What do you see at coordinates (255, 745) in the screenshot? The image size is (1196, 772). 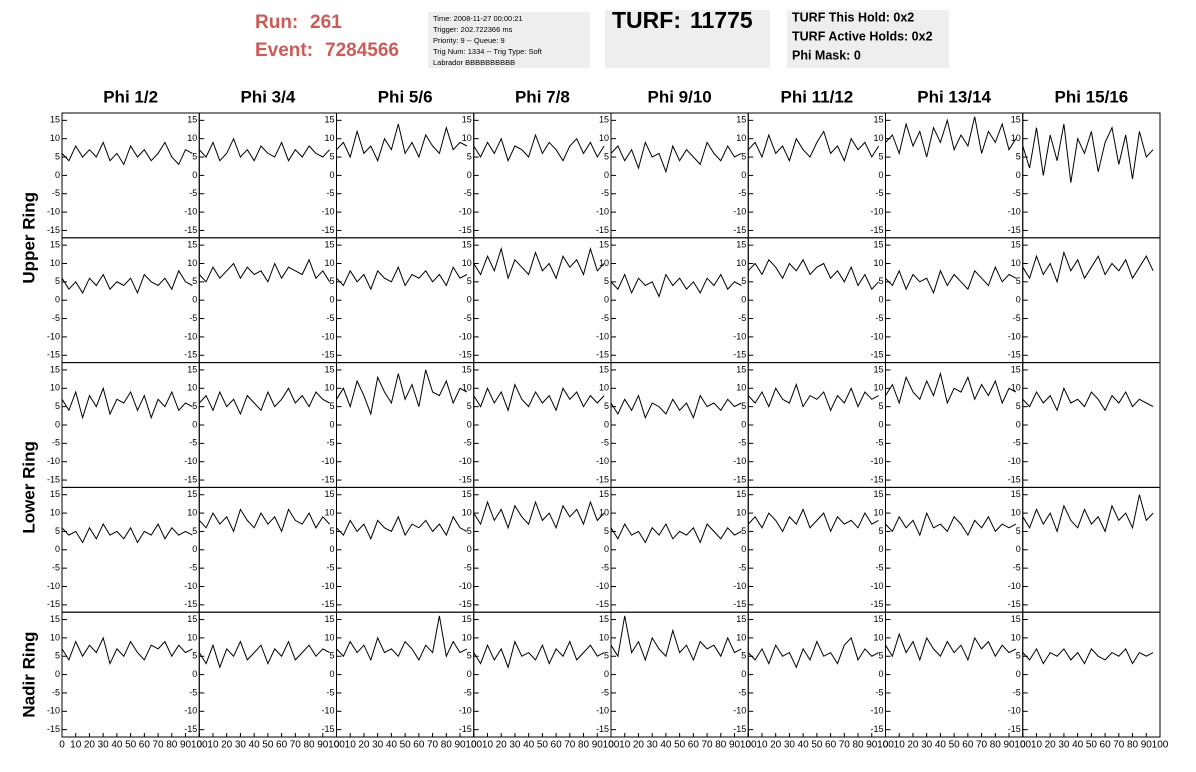 I see `x-tick-label: 40` at bounding box center [255, 745].